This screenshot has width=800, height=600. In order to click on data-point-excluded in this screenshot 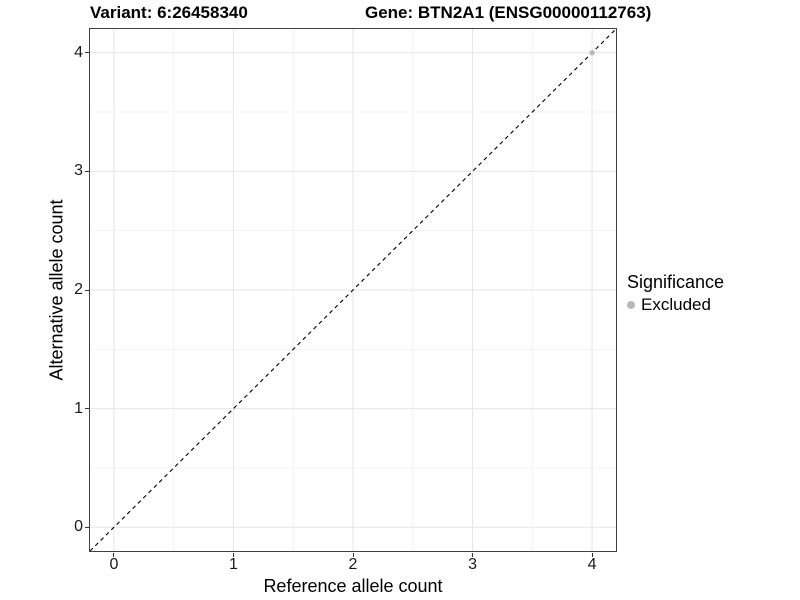, I will do `click(592, 53)`.